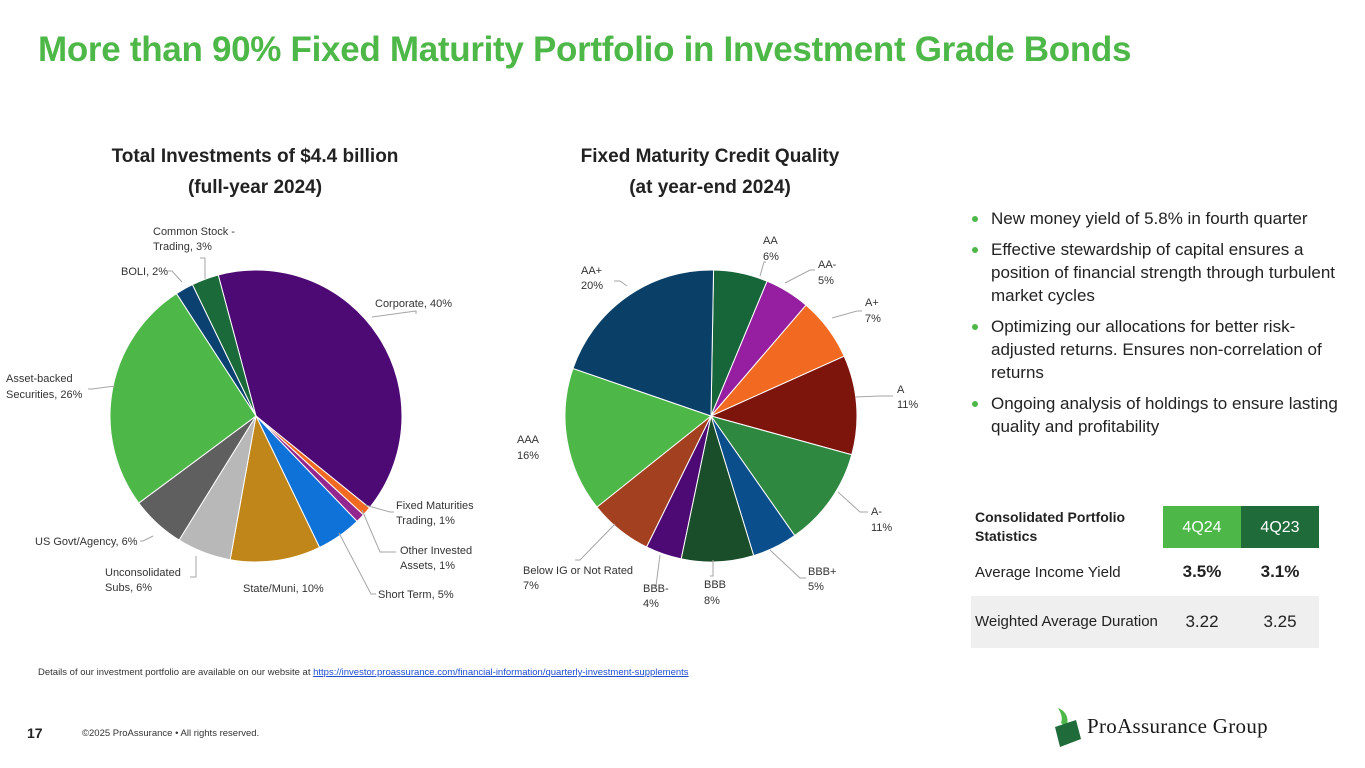  Describe the element at coordinates (128, 588) in the screenshot. I see `label-unconsolidated-line2: Subs, 6%` at that location.